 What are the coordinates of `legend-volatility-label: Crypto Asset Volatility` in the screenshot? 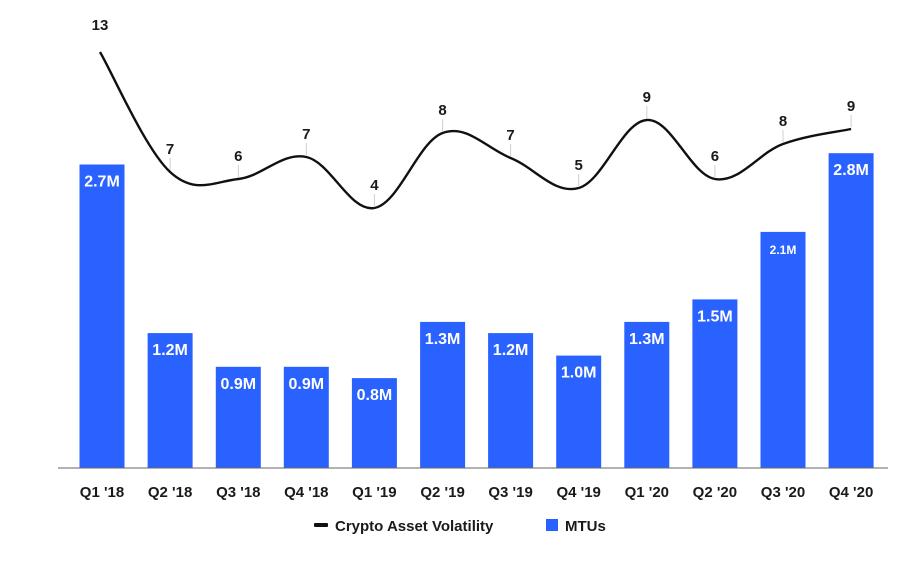 It's located at (414, 526).